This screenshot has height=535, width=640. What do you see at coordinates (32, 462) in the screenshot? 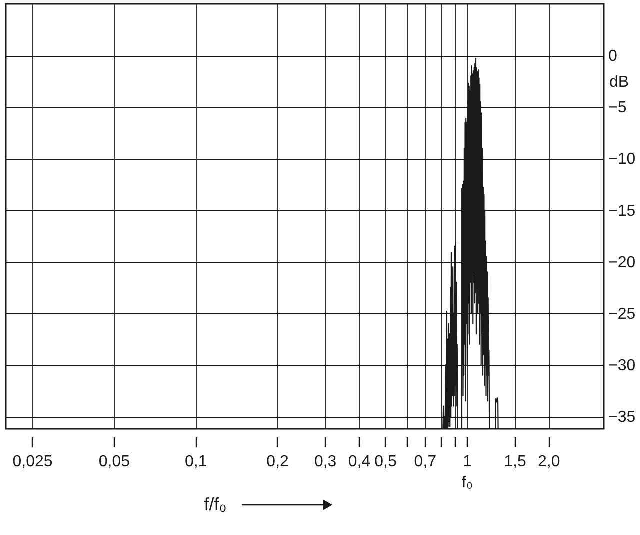
I see `x-tick-label: 0,025` at bounding box center [32, 462].